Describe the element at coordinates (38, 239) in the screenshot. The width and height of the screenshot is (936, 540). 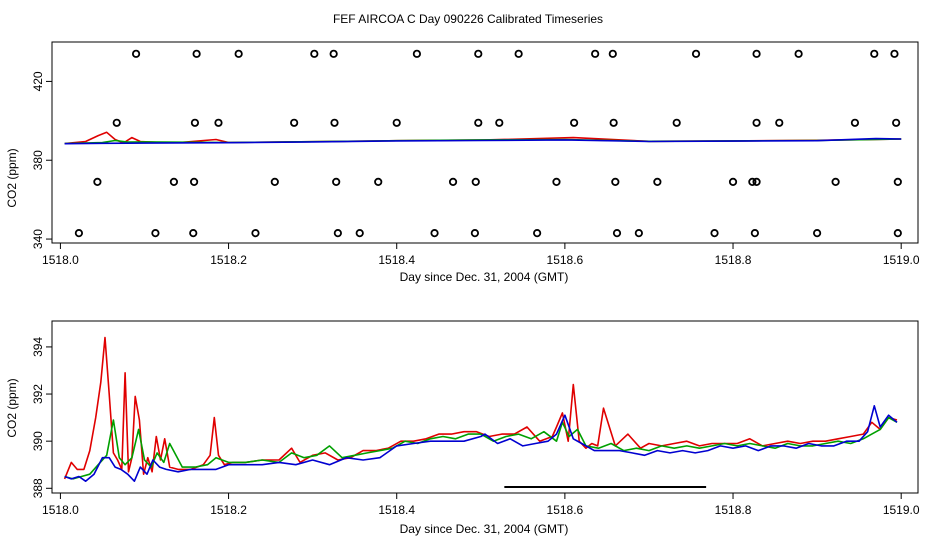
I see `y-tick-label: 340` at that location.